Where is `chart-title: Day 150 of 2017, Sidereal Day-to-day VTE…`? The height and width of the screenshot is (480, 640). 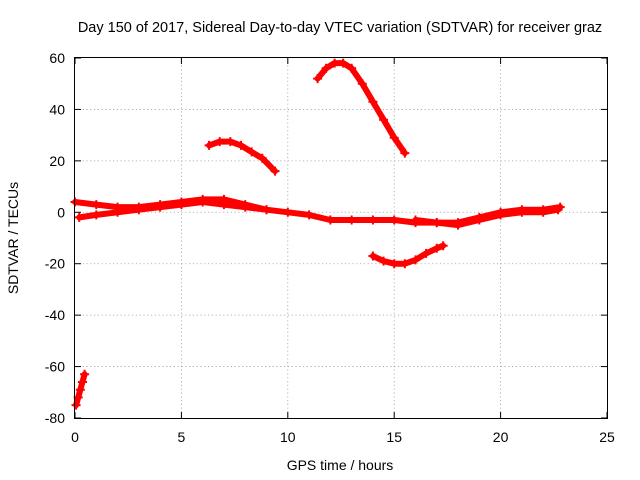
chart-title: Day 150 of 2017, Sidereal Day-to-day VTE… is located at coordinates (340, 28).